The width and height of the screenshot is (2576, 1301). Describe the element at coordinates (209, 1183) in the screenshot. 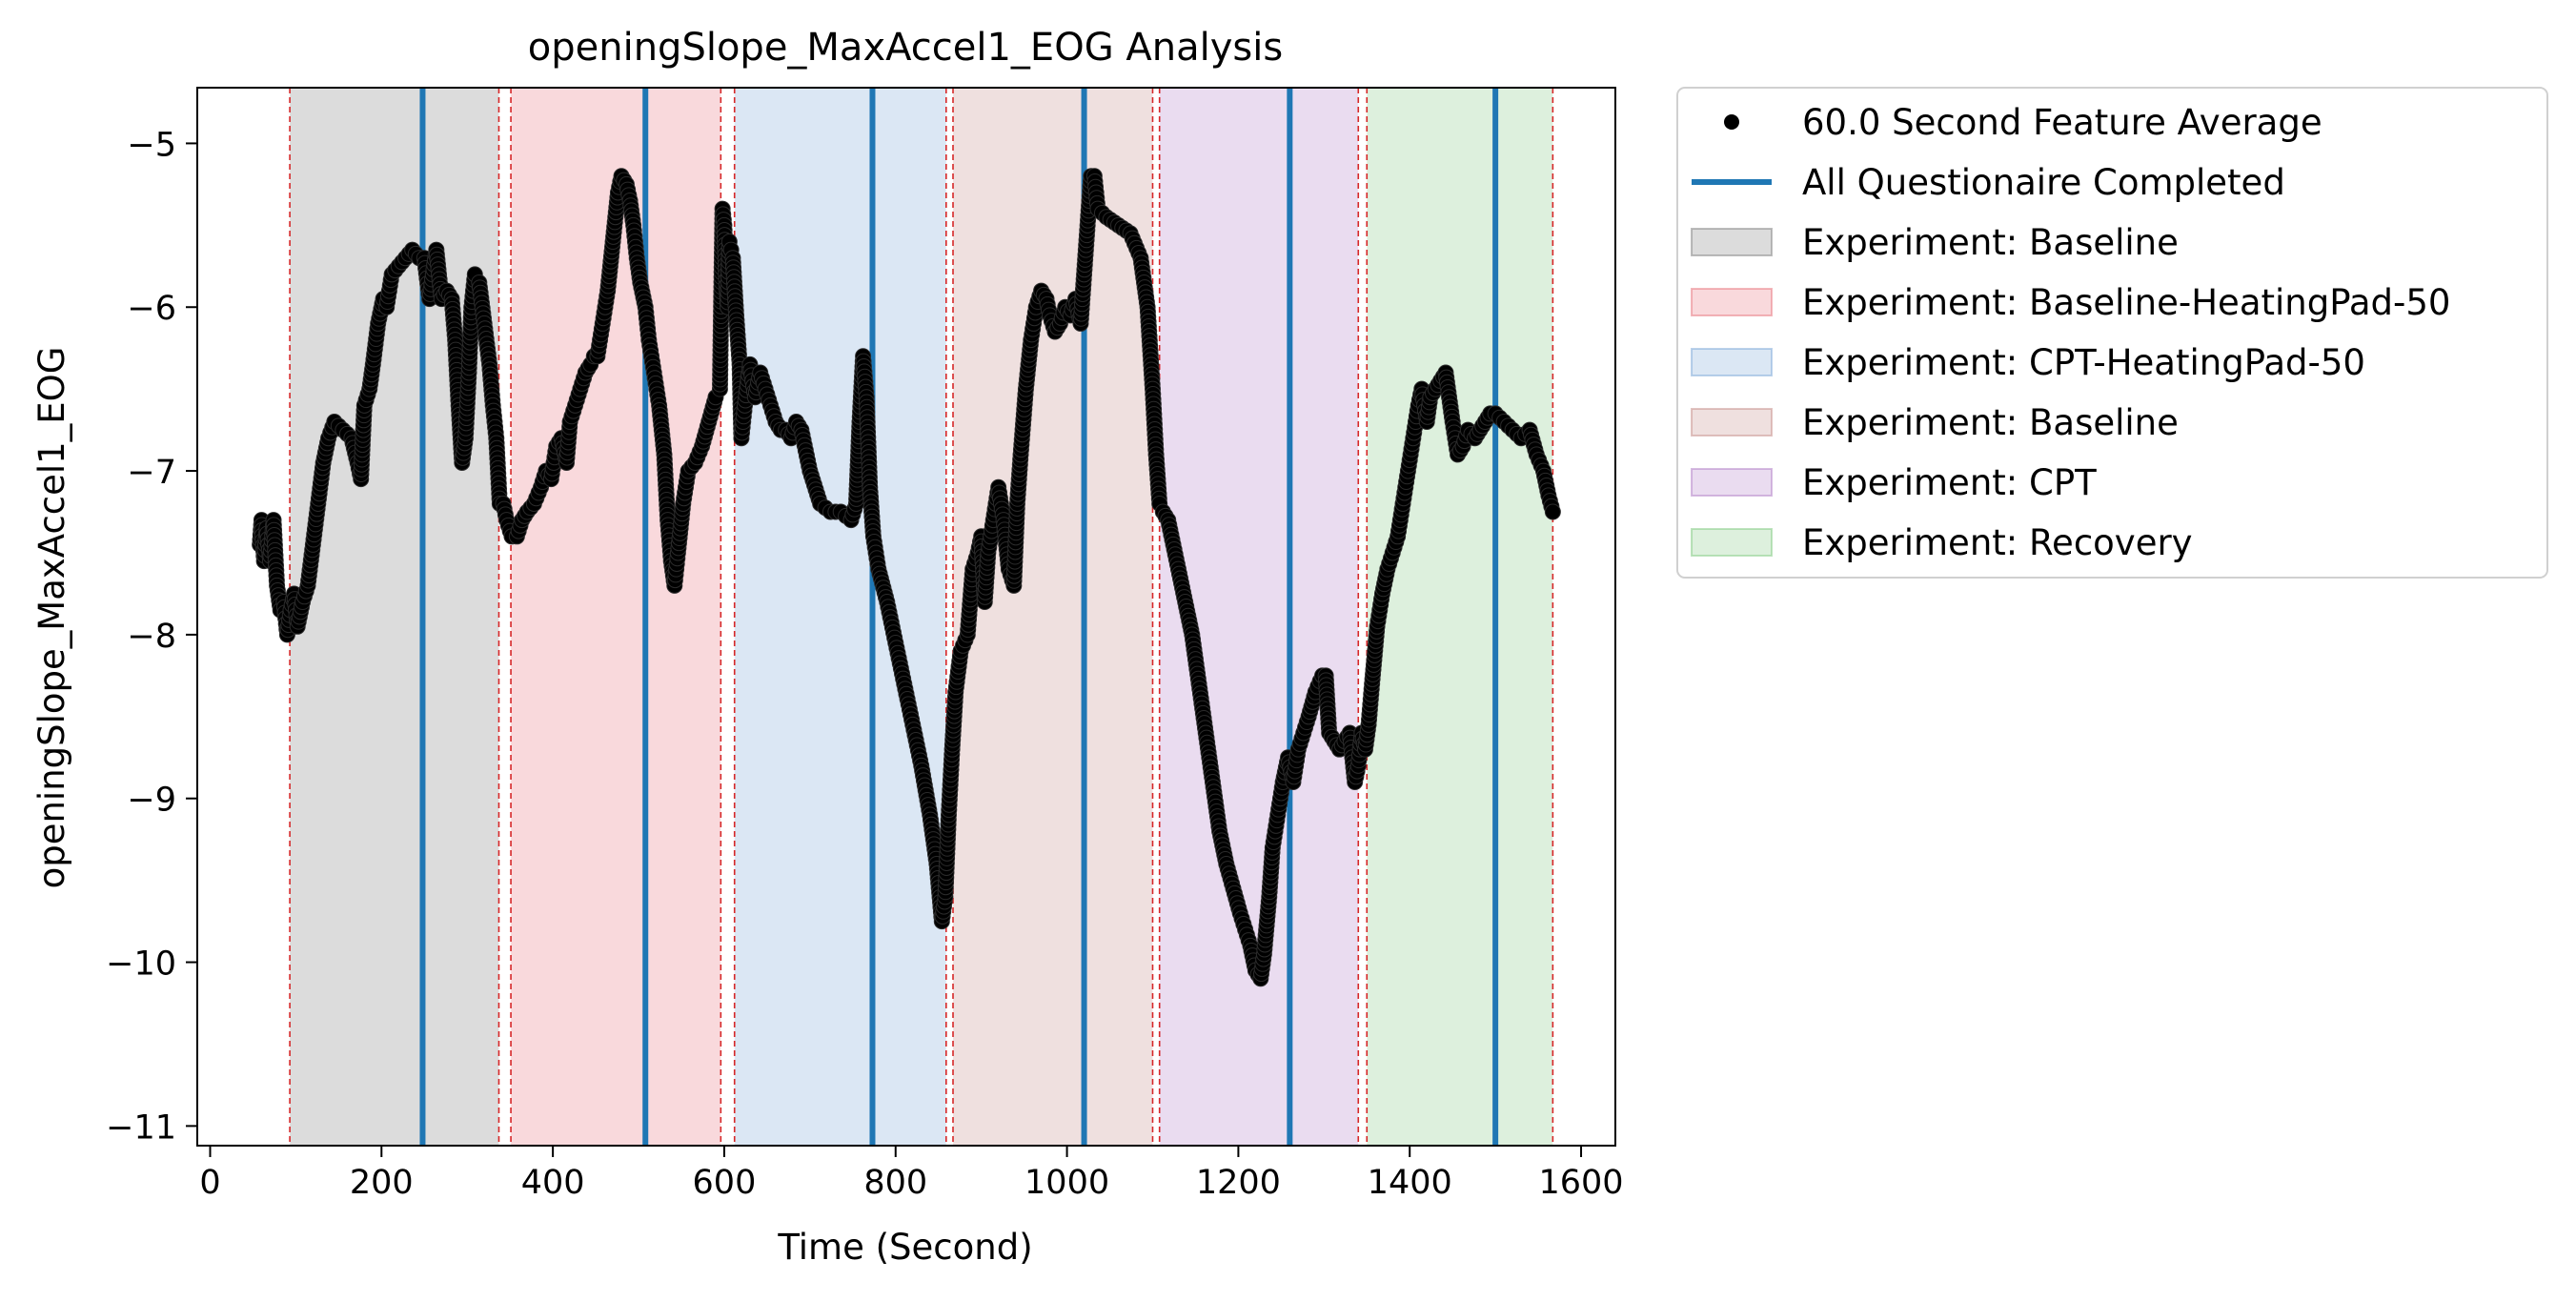

I see `x-tick-label-0: 0` at that location.